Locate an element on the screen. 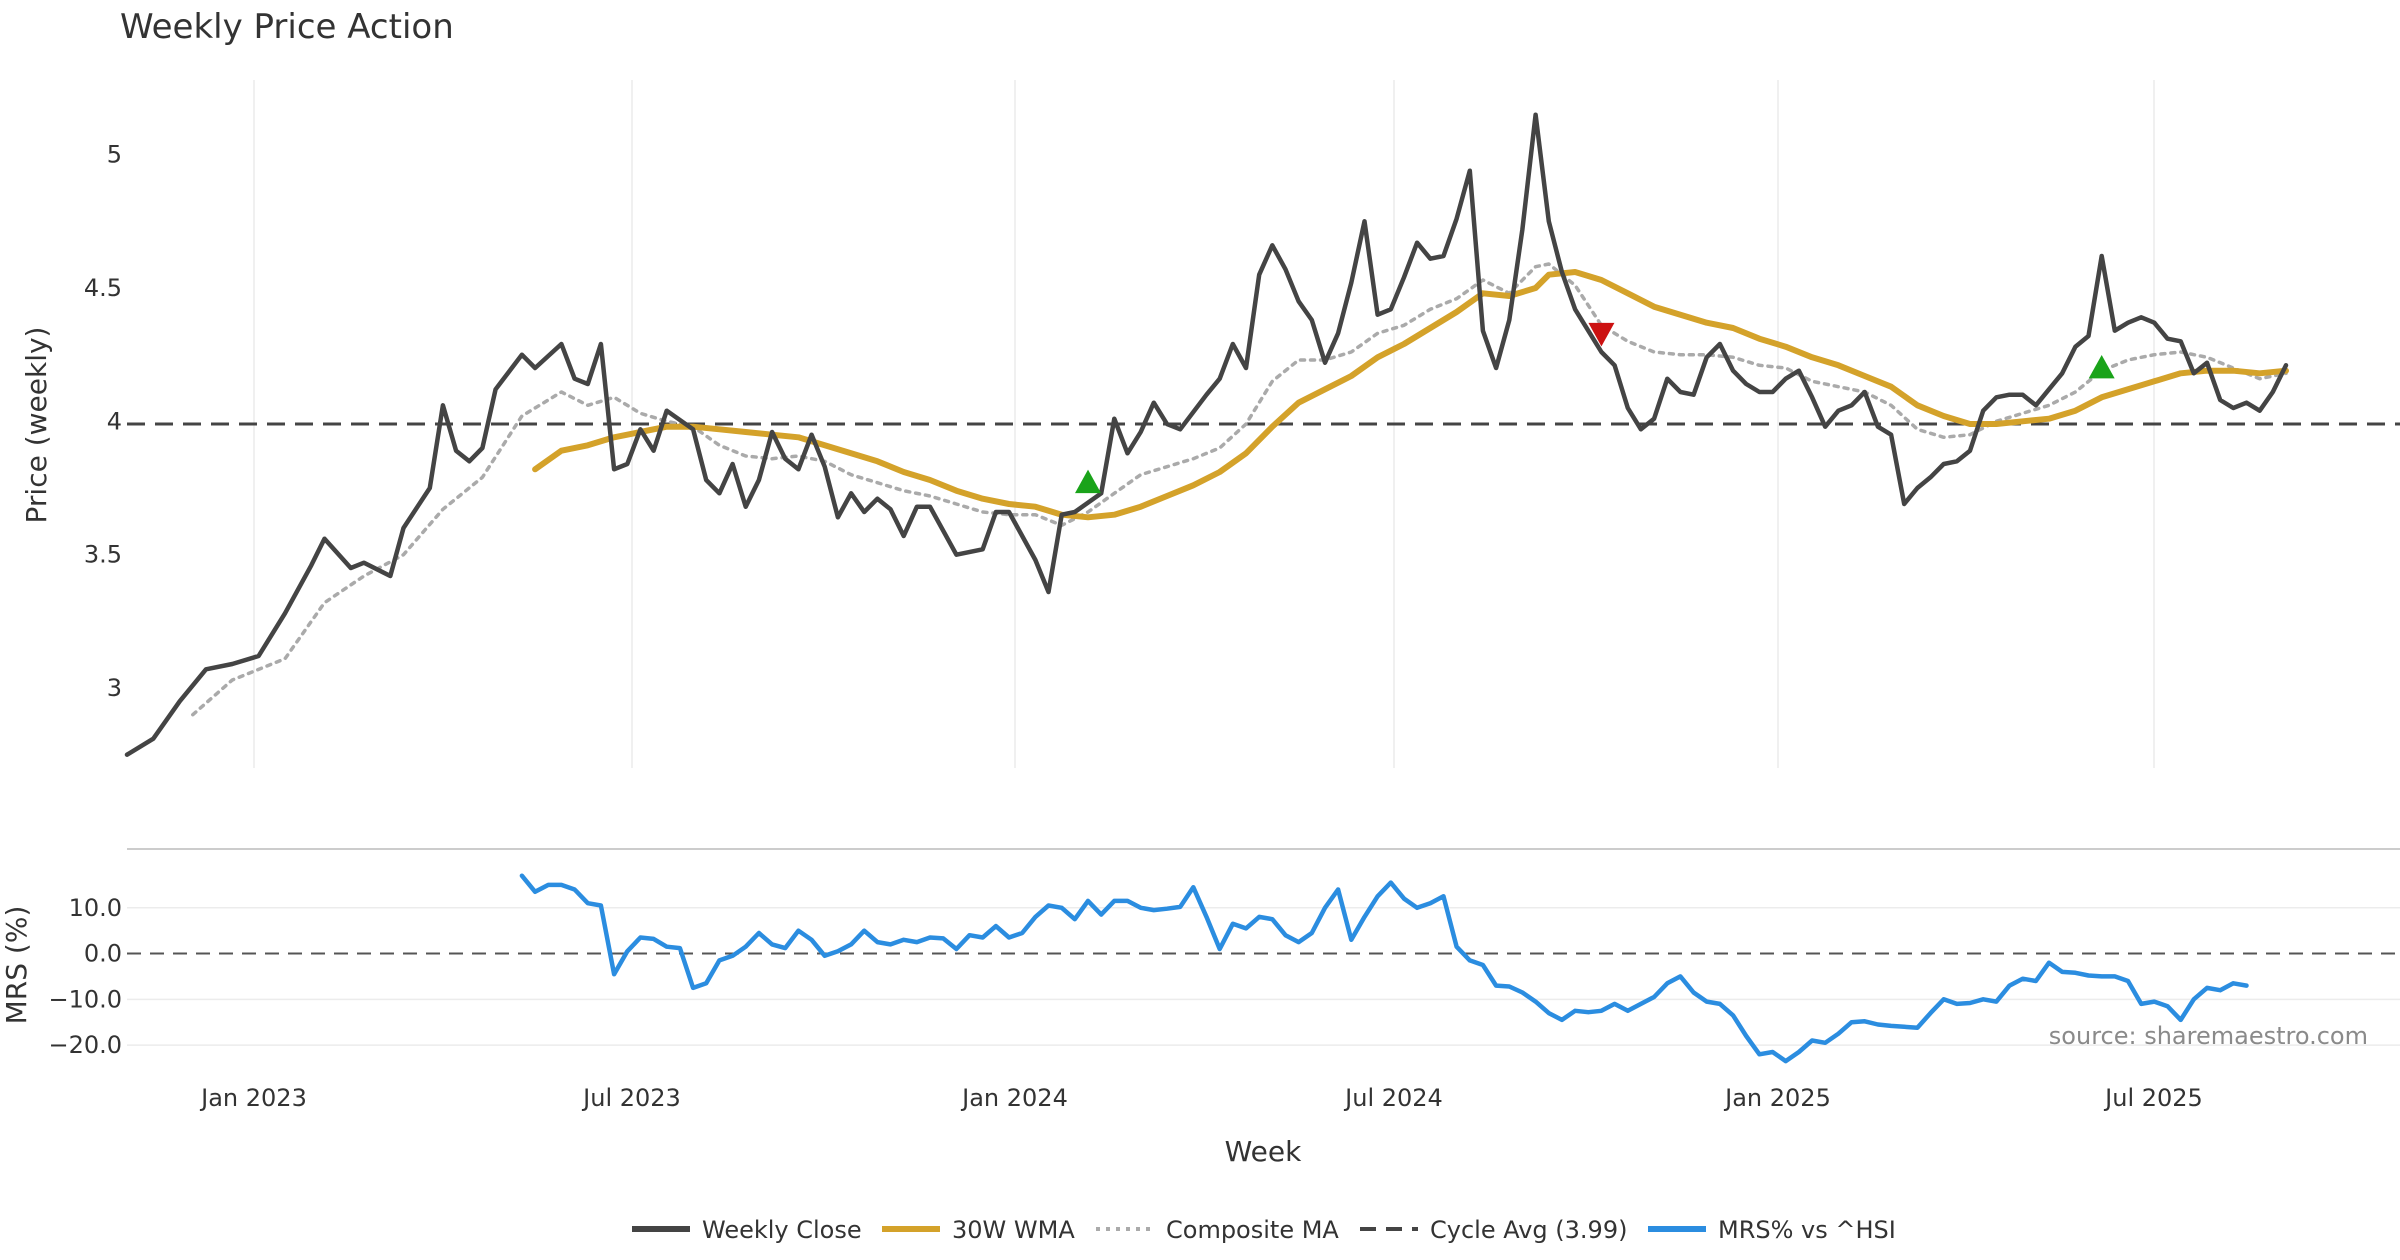 The width and height of the screenshot is (2400, 1260). x-tick-label: Jan 2025 is located at coordinates (1777, 1098).